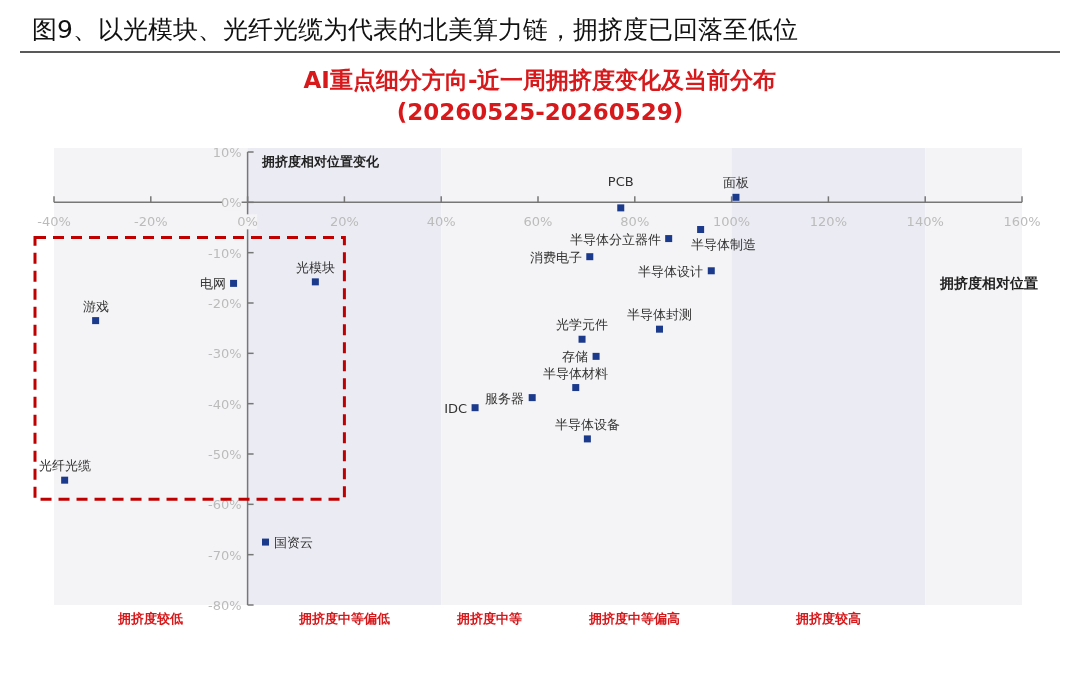 Image resolution: width=1080 pixels, height=674 pixels. What do you see at coordinates (538, 222) in the screenshot?
I see `x-tick-label: 60%` at bounding box center [538, 222].